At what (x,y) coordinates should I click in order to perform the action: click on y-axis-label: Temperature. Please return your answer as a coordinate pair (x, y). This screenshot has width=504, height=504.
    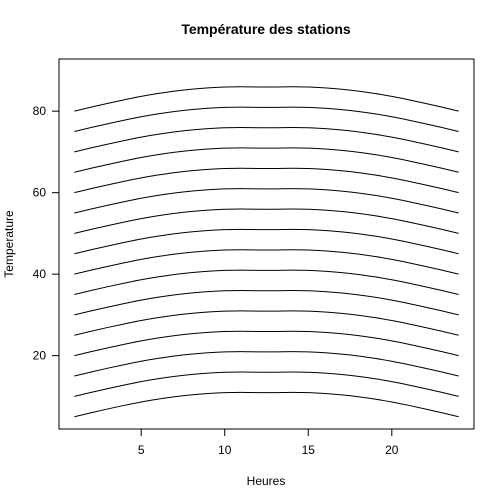
    Looking at the image, I should click on (9, 244).